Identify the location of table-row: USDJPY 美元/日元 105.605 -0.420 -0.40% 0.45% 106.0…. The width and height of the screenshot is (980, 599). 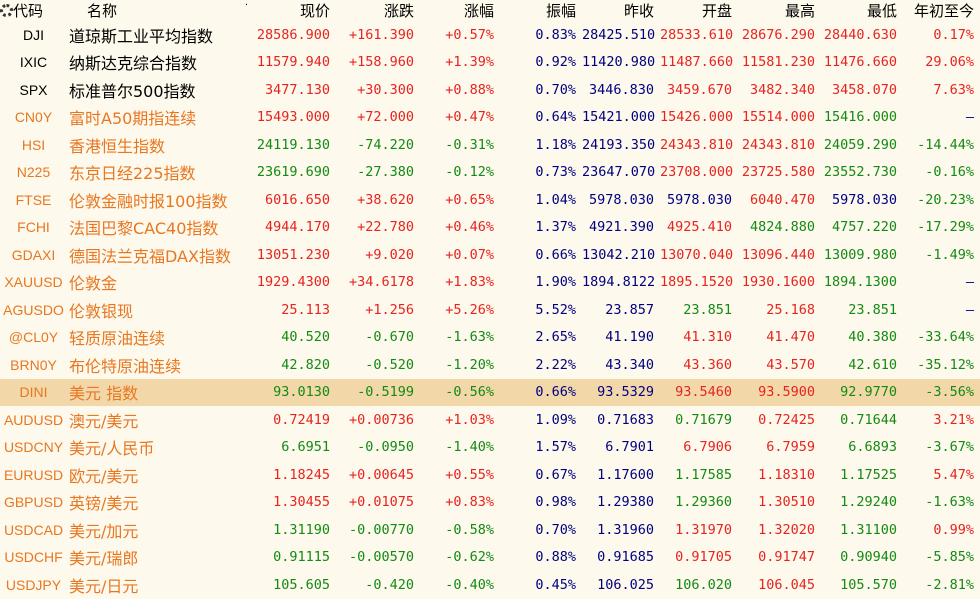
(490, 585).